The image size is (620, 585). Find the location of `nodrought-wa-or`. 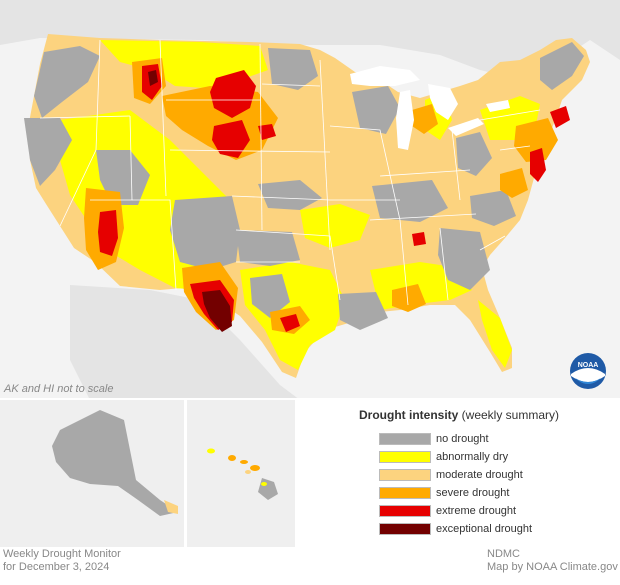

nodrought-wa-or is located at coordinates (48, 152).